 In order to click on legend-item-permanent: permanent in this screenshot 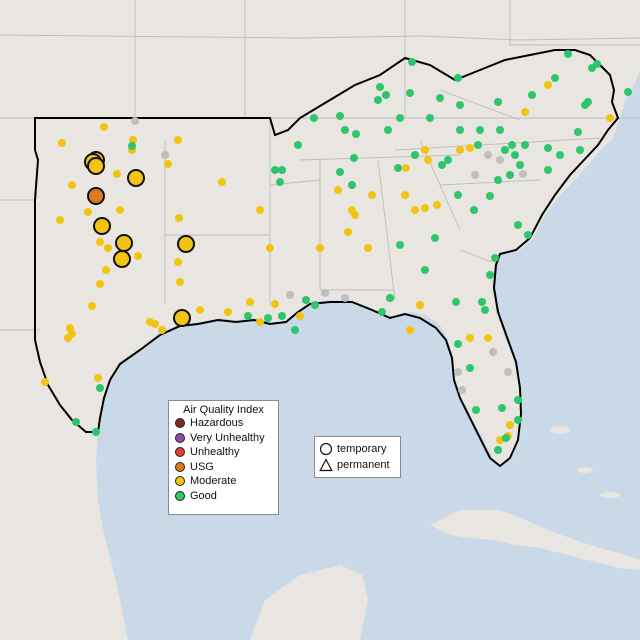, I will do `click(359, 465)`.